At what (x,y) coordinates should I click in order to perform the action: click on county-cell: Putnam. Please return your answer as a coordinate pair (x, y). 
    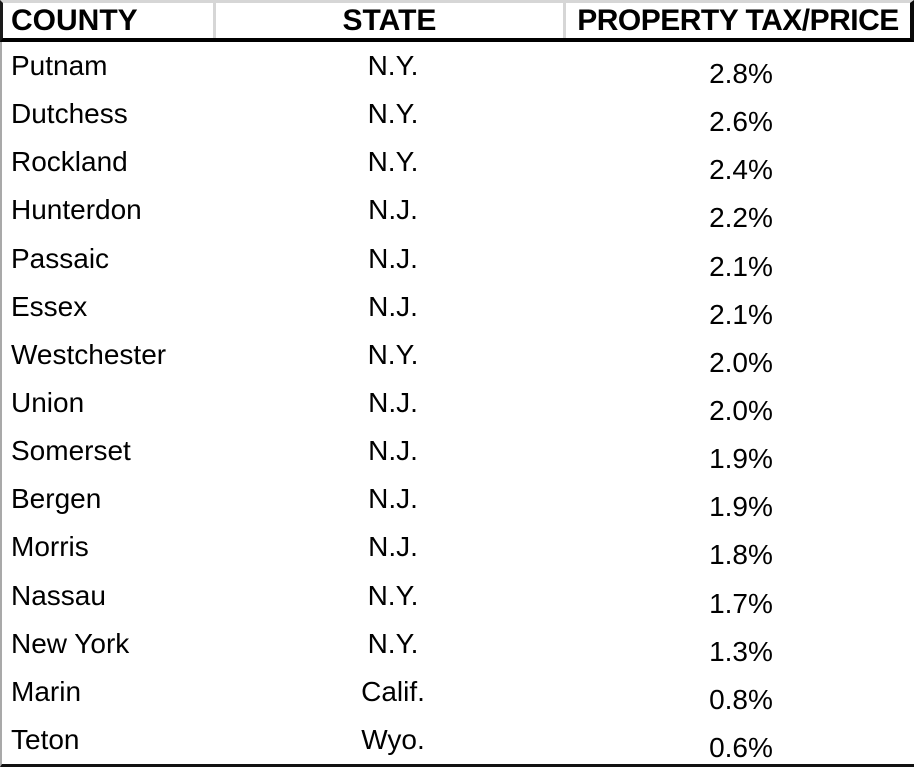
    Looking at the image, I should click on (59, 66).